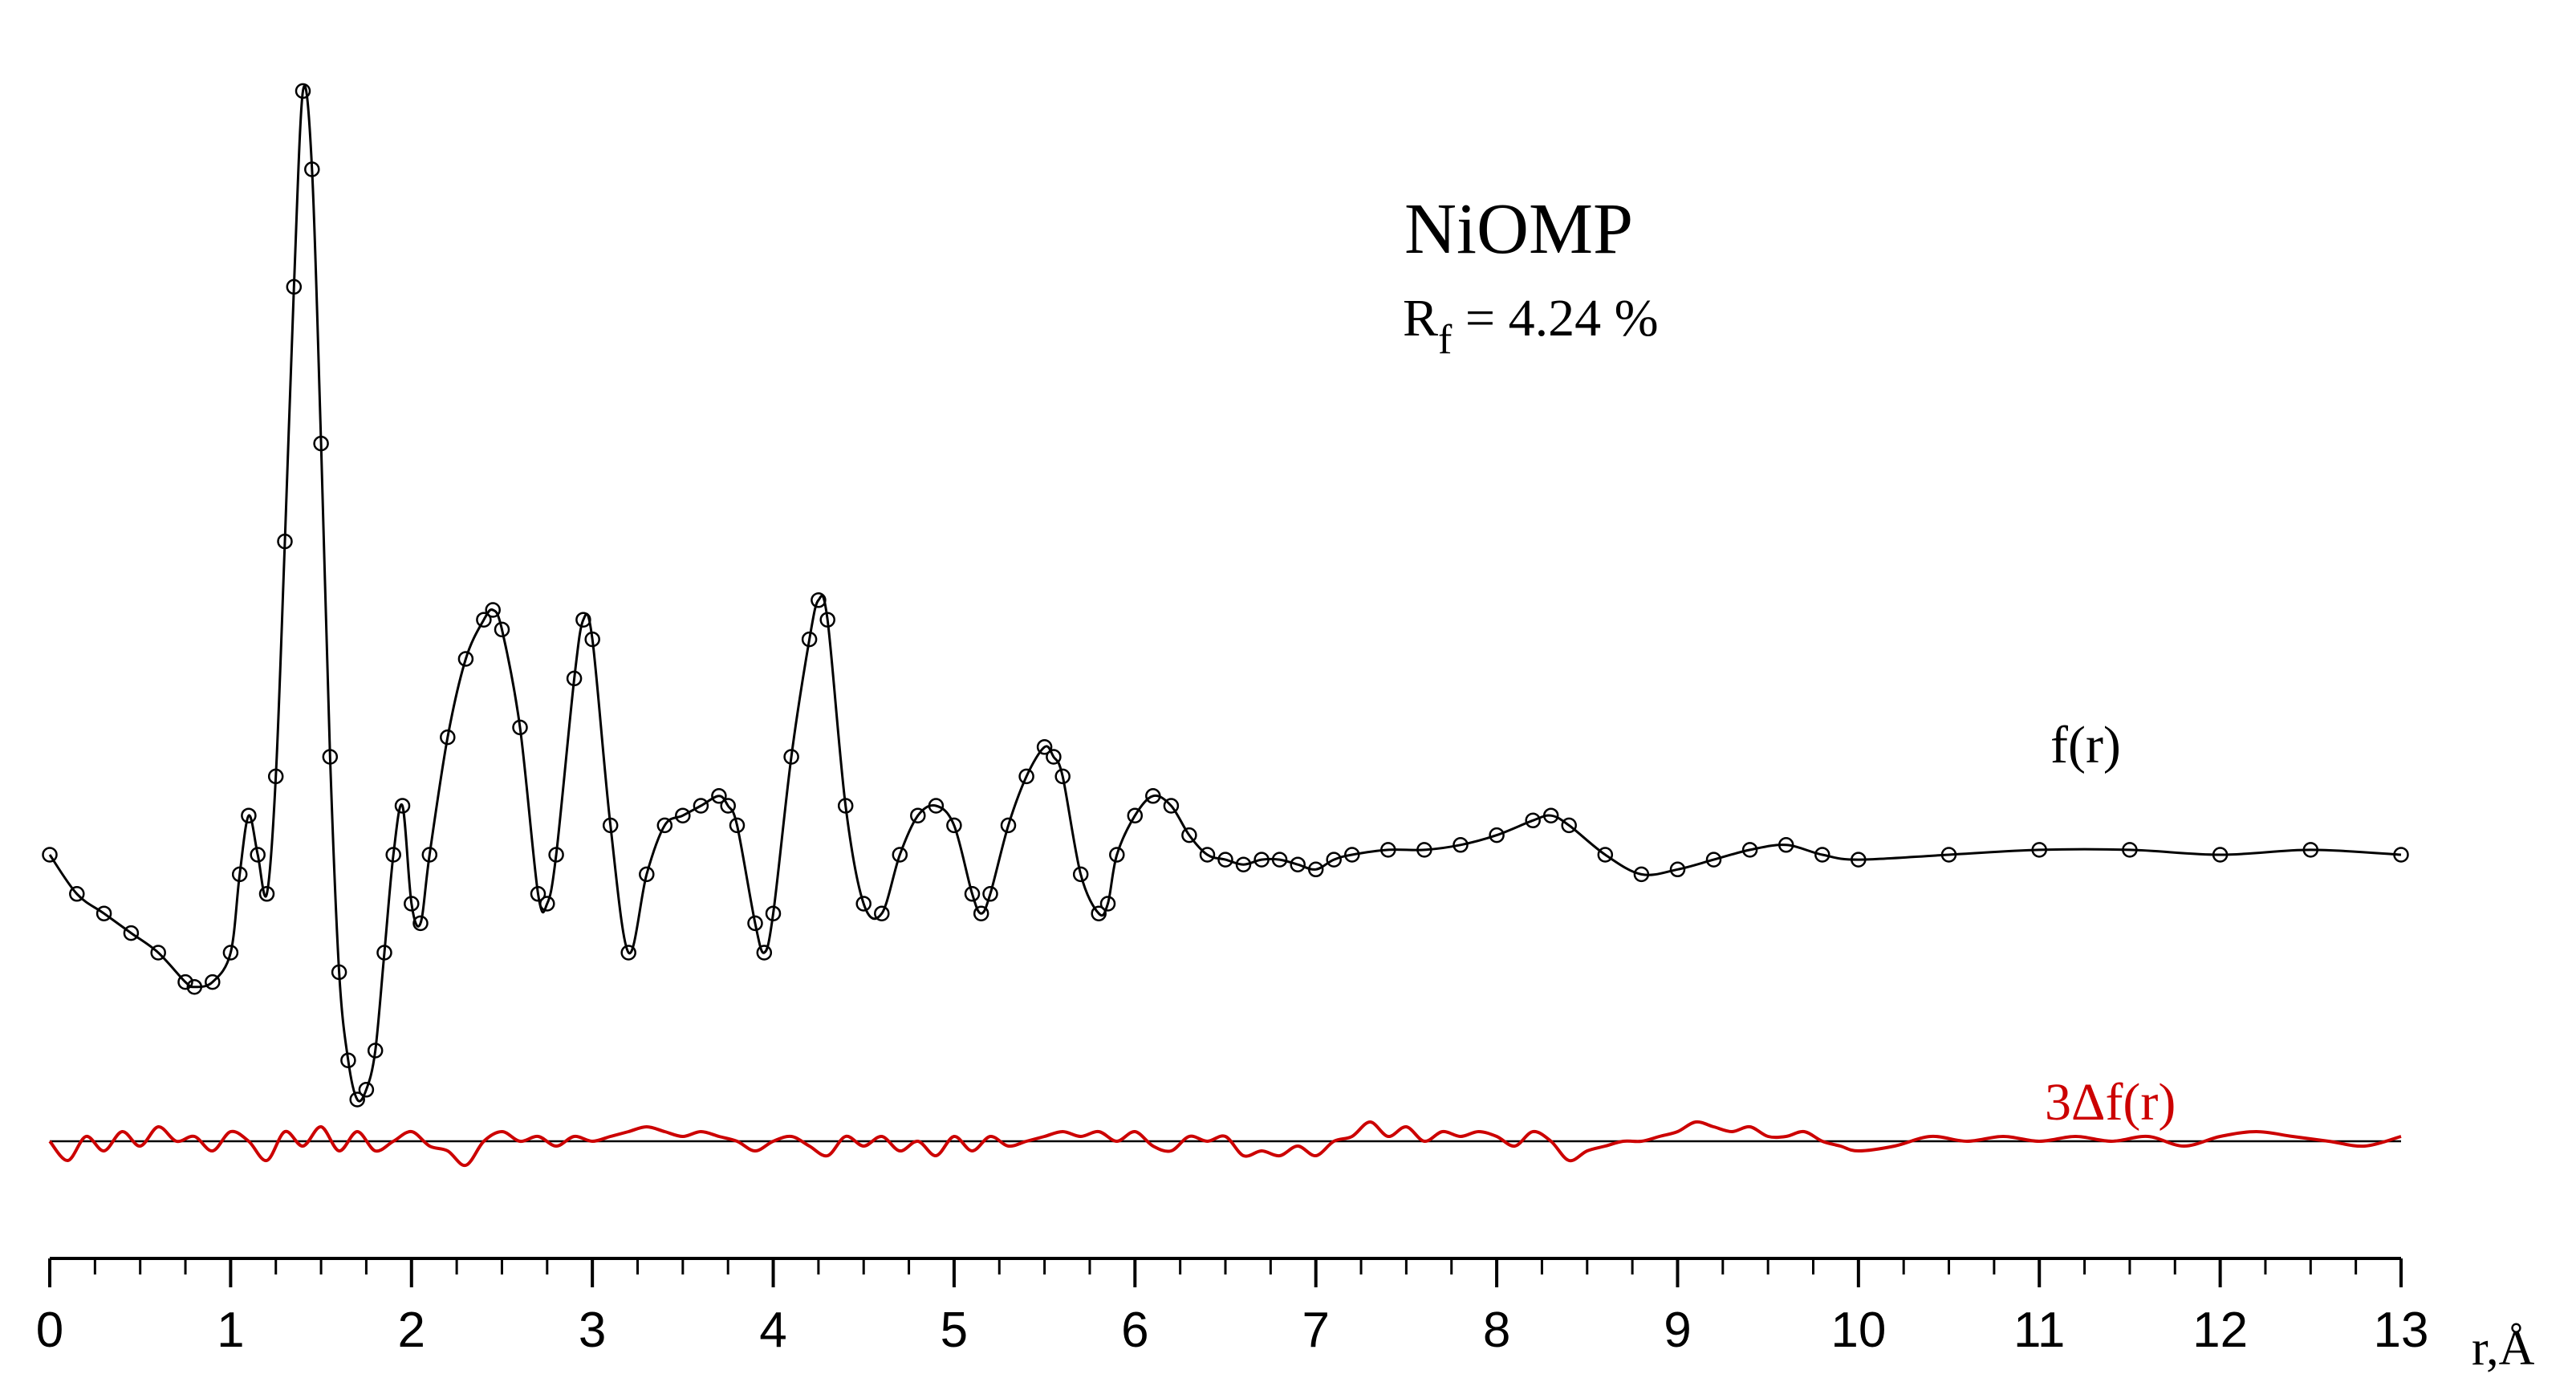 The height and width of the screenshot is (1374, 2576). Describe the element at coordinates (592, 1330) in the screenshot. I see `x-tick-label: 3` at that location.